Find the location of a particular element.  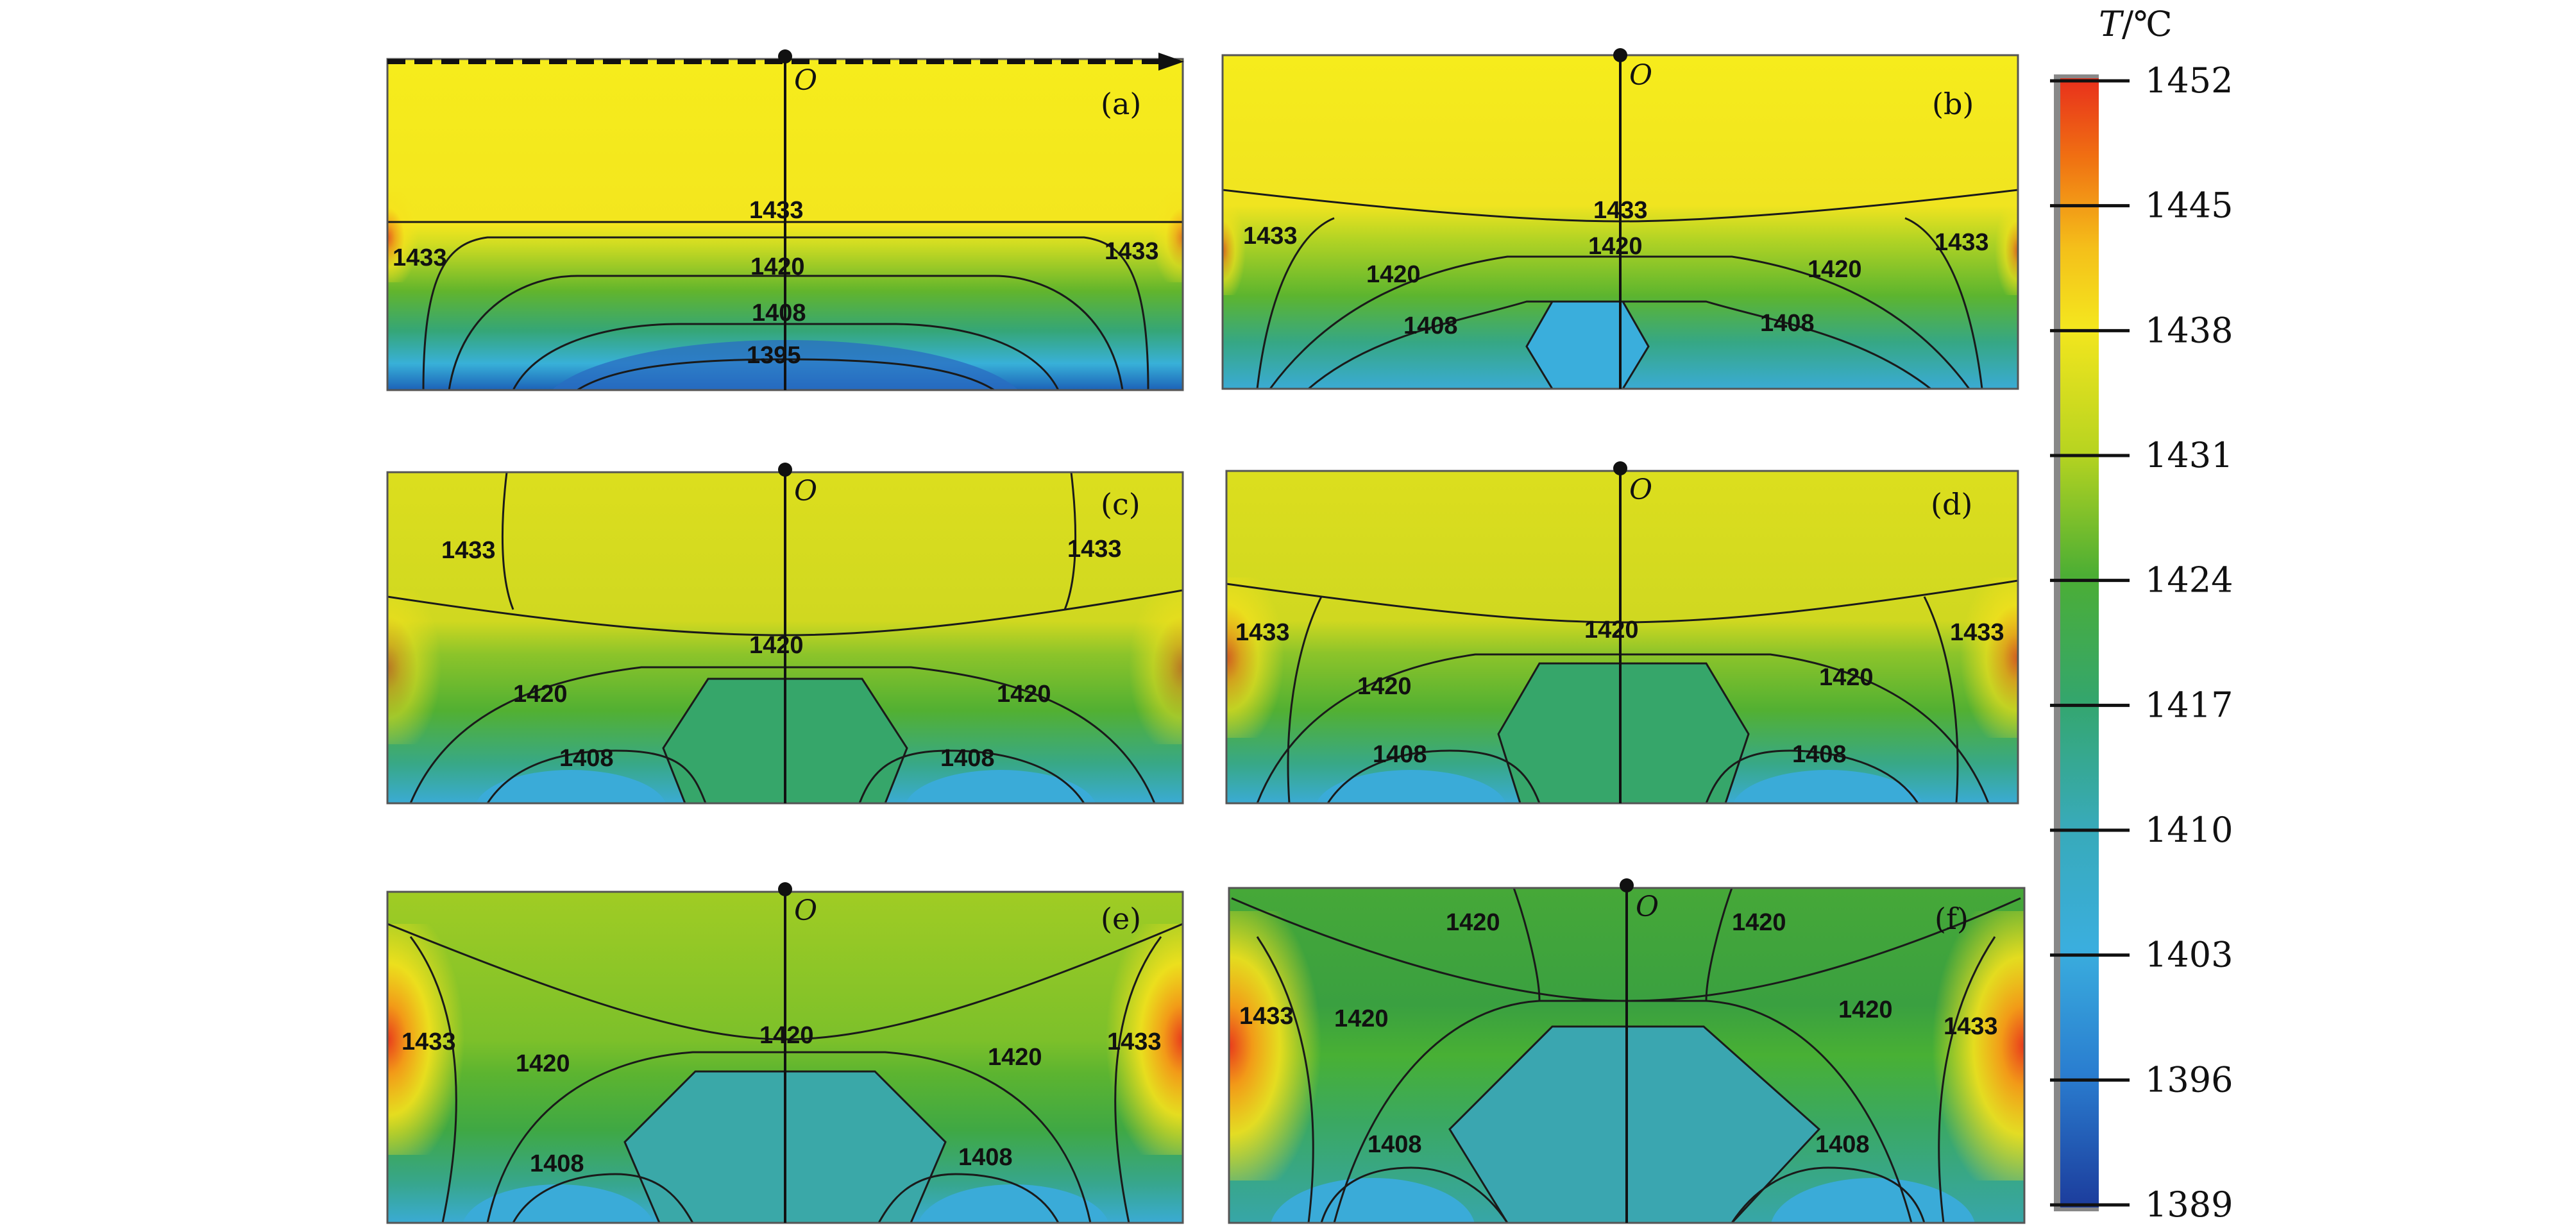

colorbar-tick-label: 1452 is located at coordinates (2189, 81).